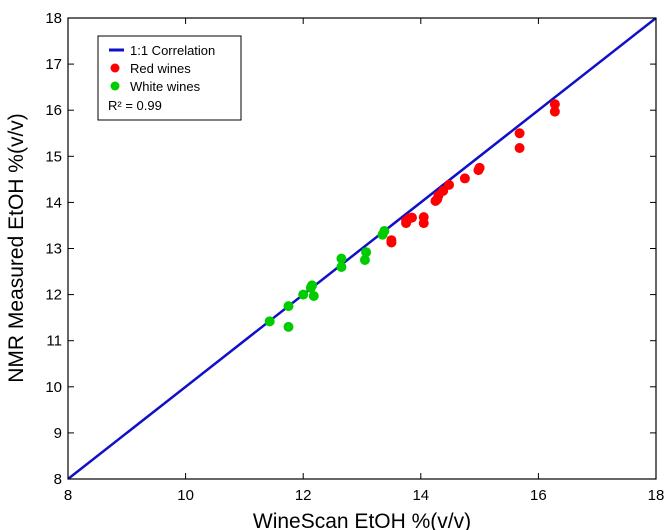 The height and width of the screenshot is (530, 665). I want to click on x-tick-label: 14, so click(420, 495).